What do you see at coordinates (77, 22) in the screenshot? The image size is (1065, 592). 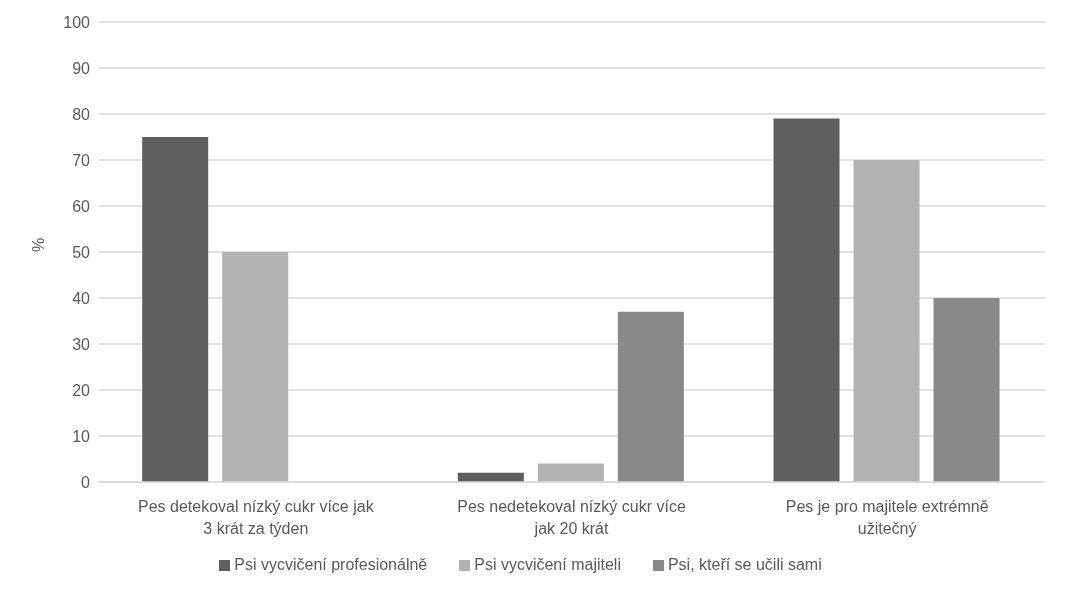 I see `y-tick-label: 100` at bounding box center [77, 22].